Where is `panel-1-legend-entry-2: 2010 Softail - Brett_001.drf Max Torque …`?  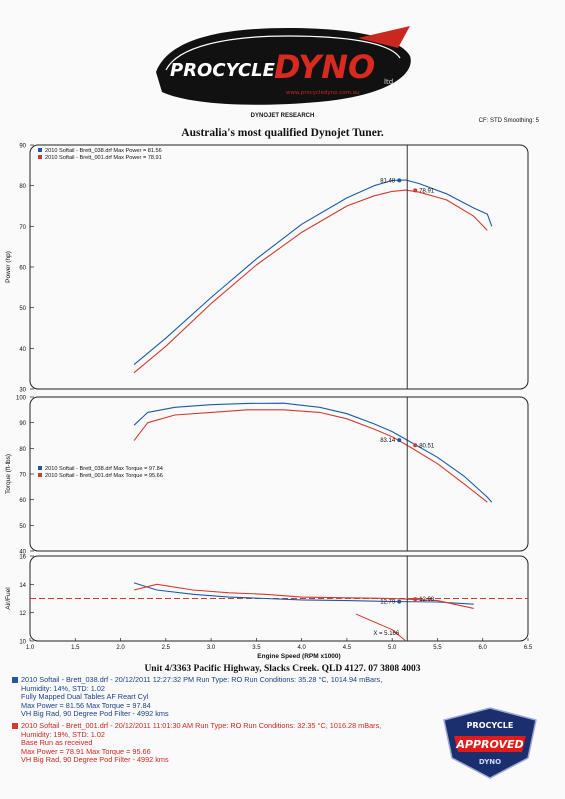 panel-1-legend-entry-2: 2010 Softail - Brett_001.drf Max Torque … is located at coordinates (104, 476).